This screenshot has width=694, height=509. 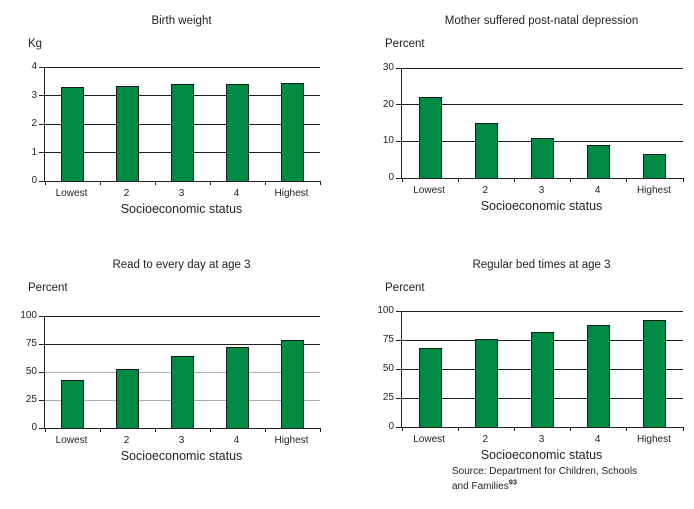 What do you see at coordinates (391, 177) in the screenshot?
I see `y-tick-label: 0` at bounding box center [391, 177].